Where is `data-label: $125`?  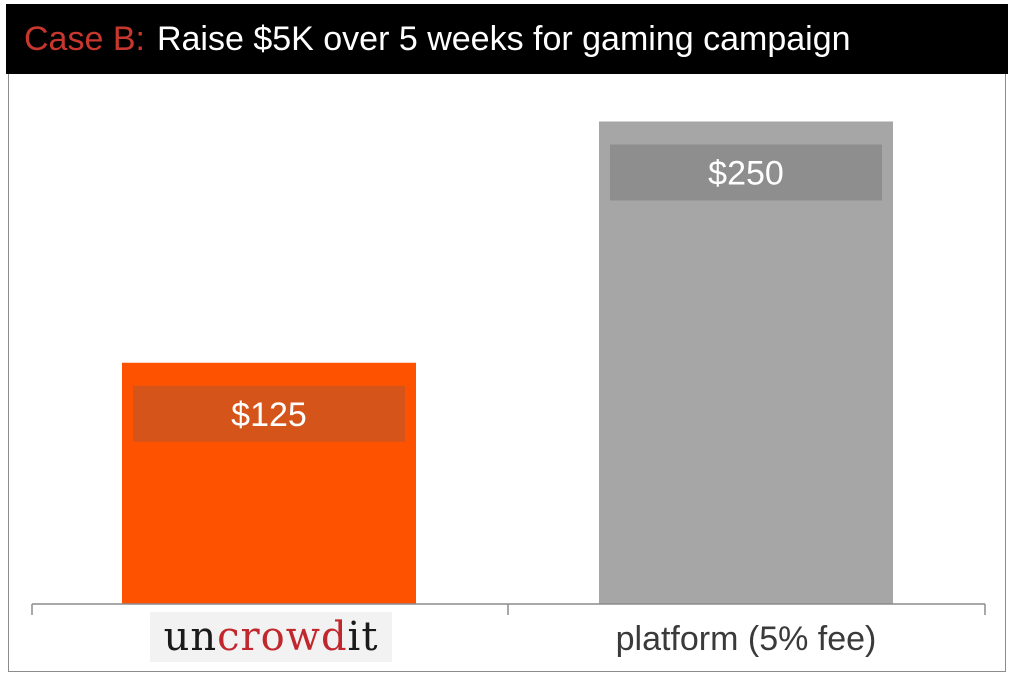
data-label: $125 is located at coordinates (269, 415).